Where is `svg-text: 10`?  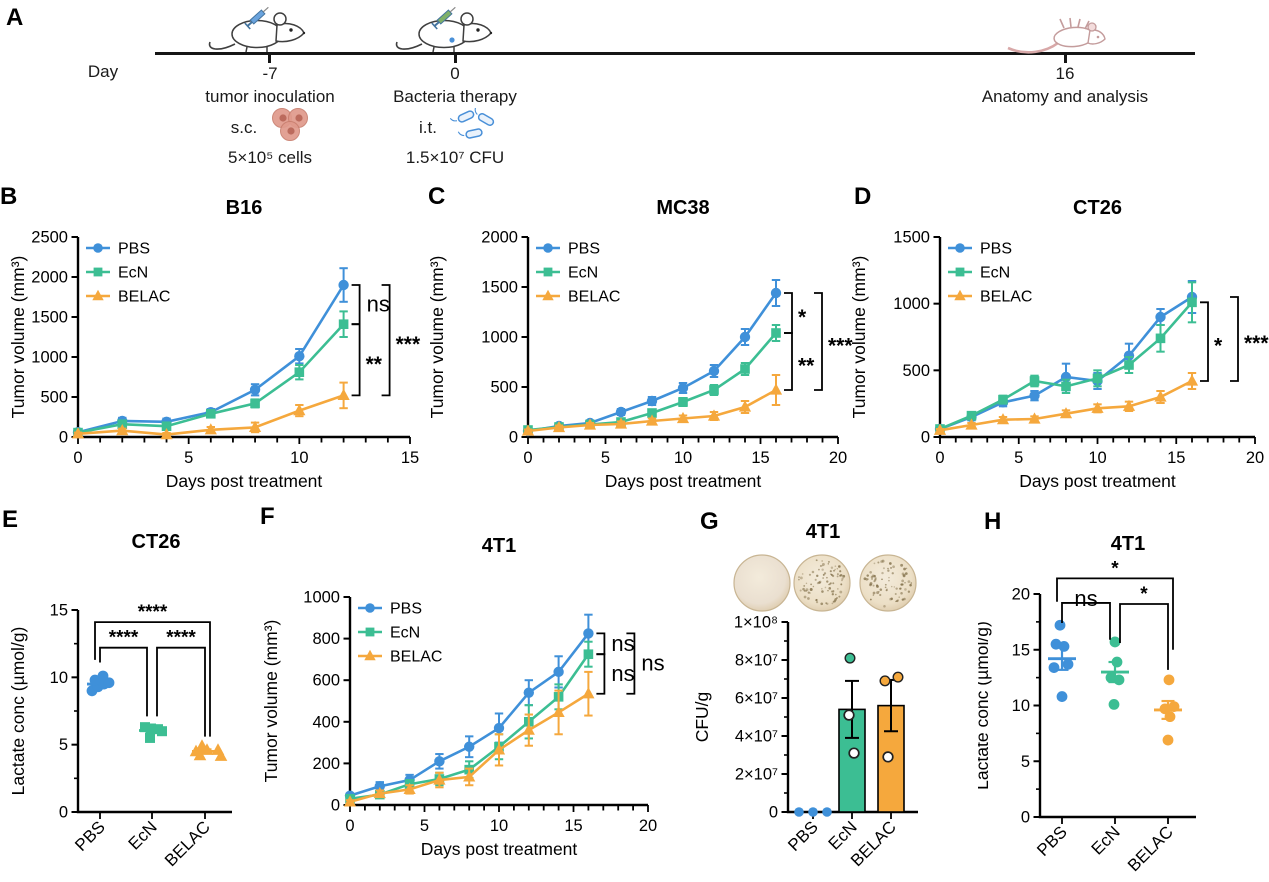
svg-text: 10 is located at coordinates (1021, 706).